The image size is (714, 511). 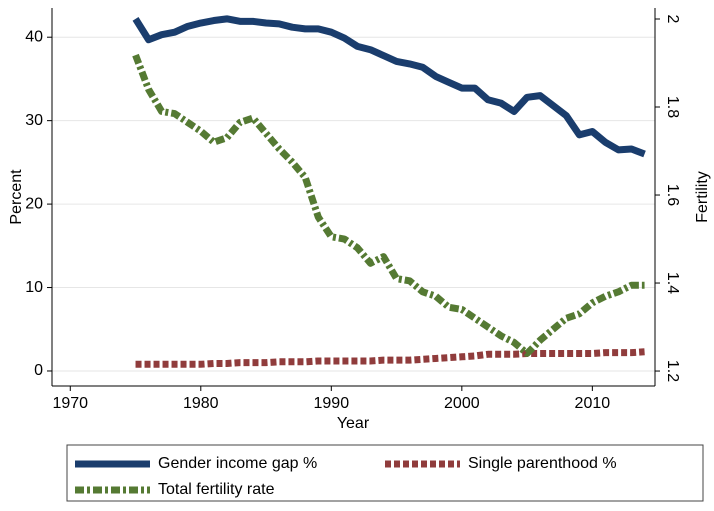 What do you see at coordinates (702, 197) in the screenshot?
I see `y2-axis-title: Fertility` at bounding box center [702, 197].